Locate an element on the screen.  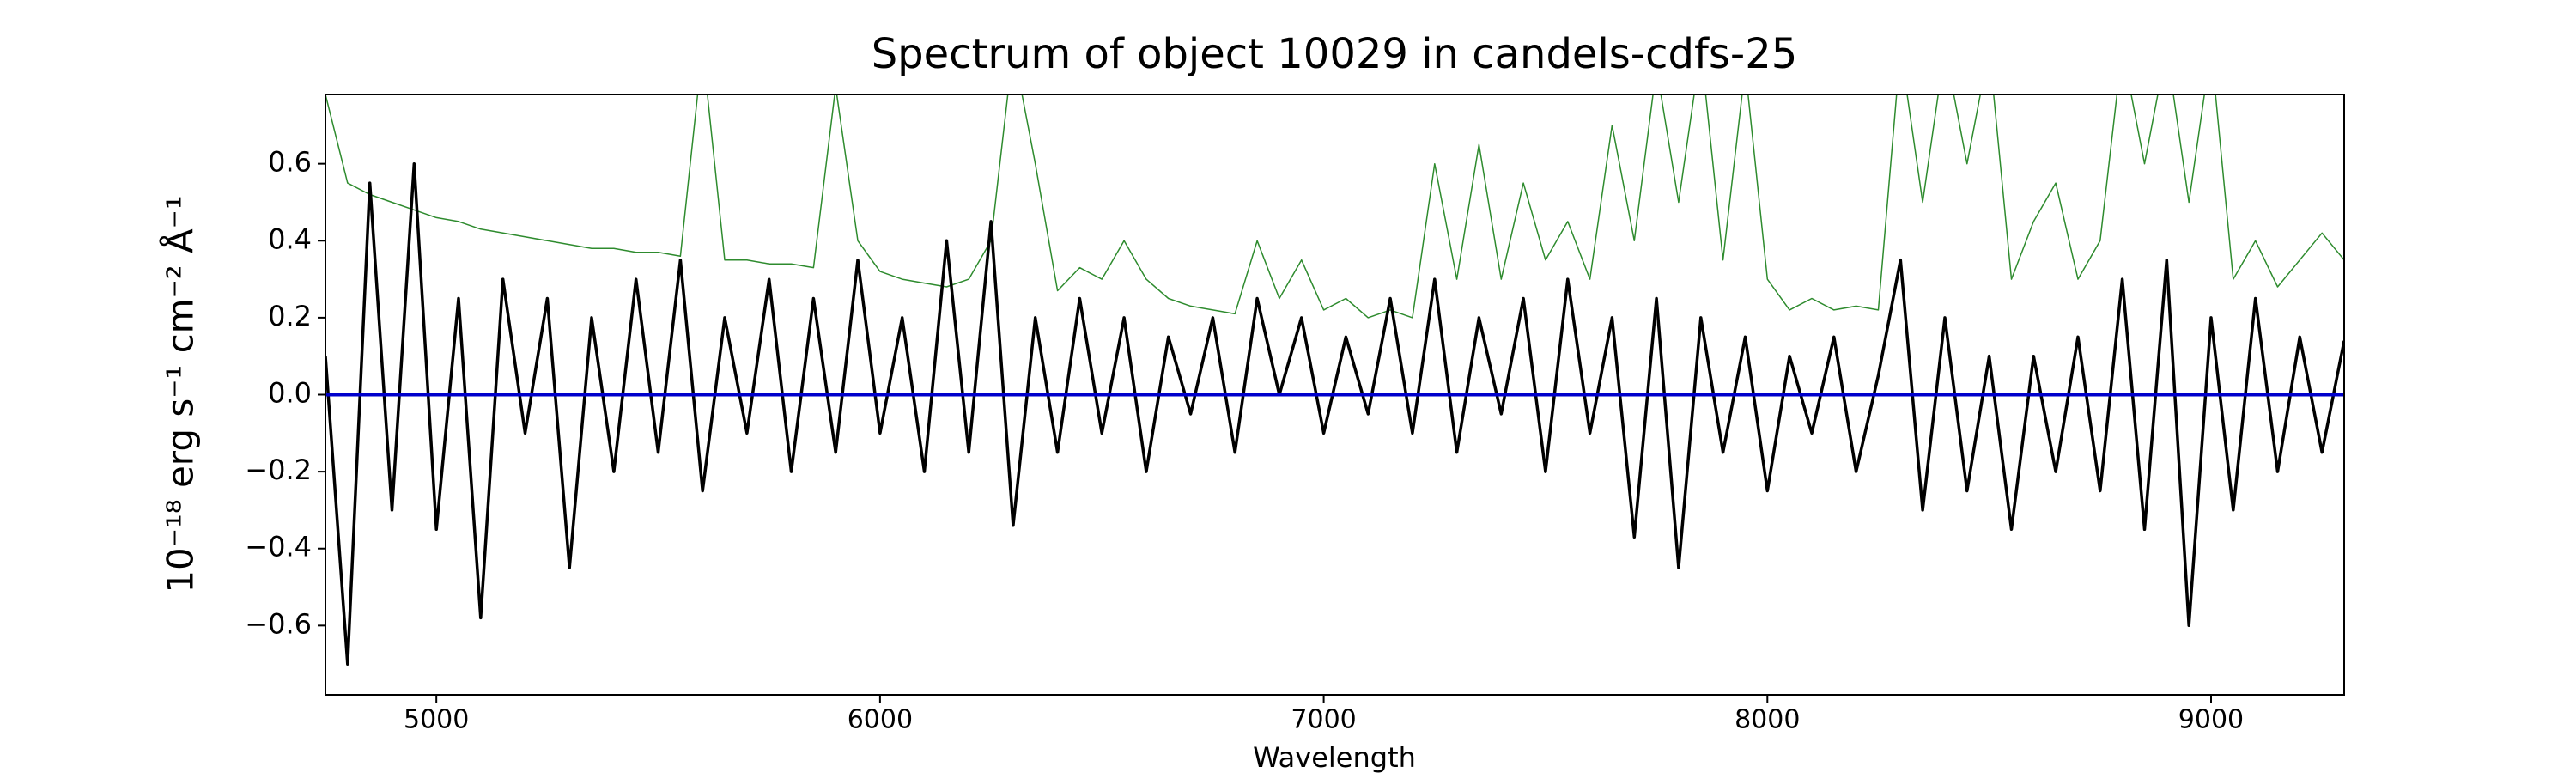
y-tick-label: 0.4 is located at coordinates (290, 239).